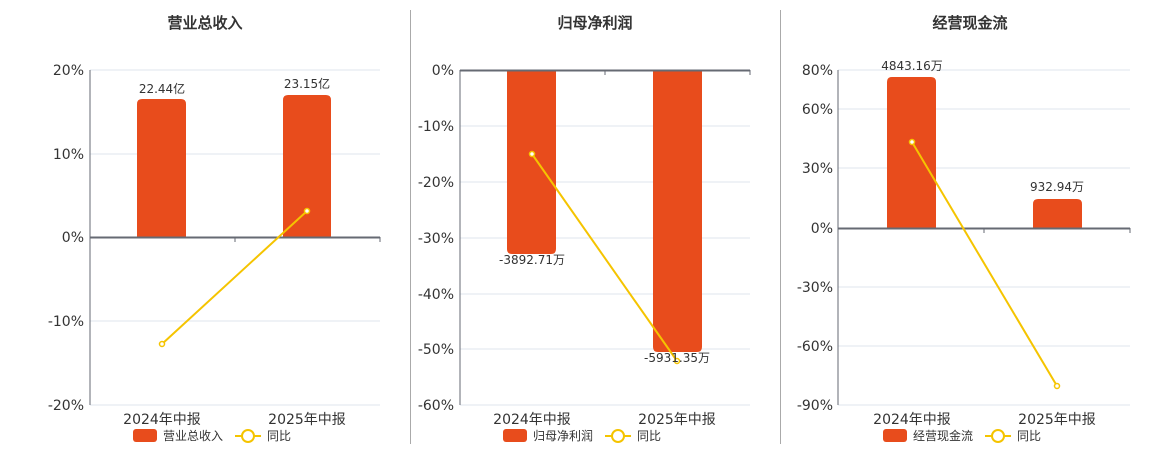 Image resolution: width=1160 pixels, height=450 pixels. Describe the element at coordinates (815, 406) in the screenshot. I see `y-tick: -90%` at that location.